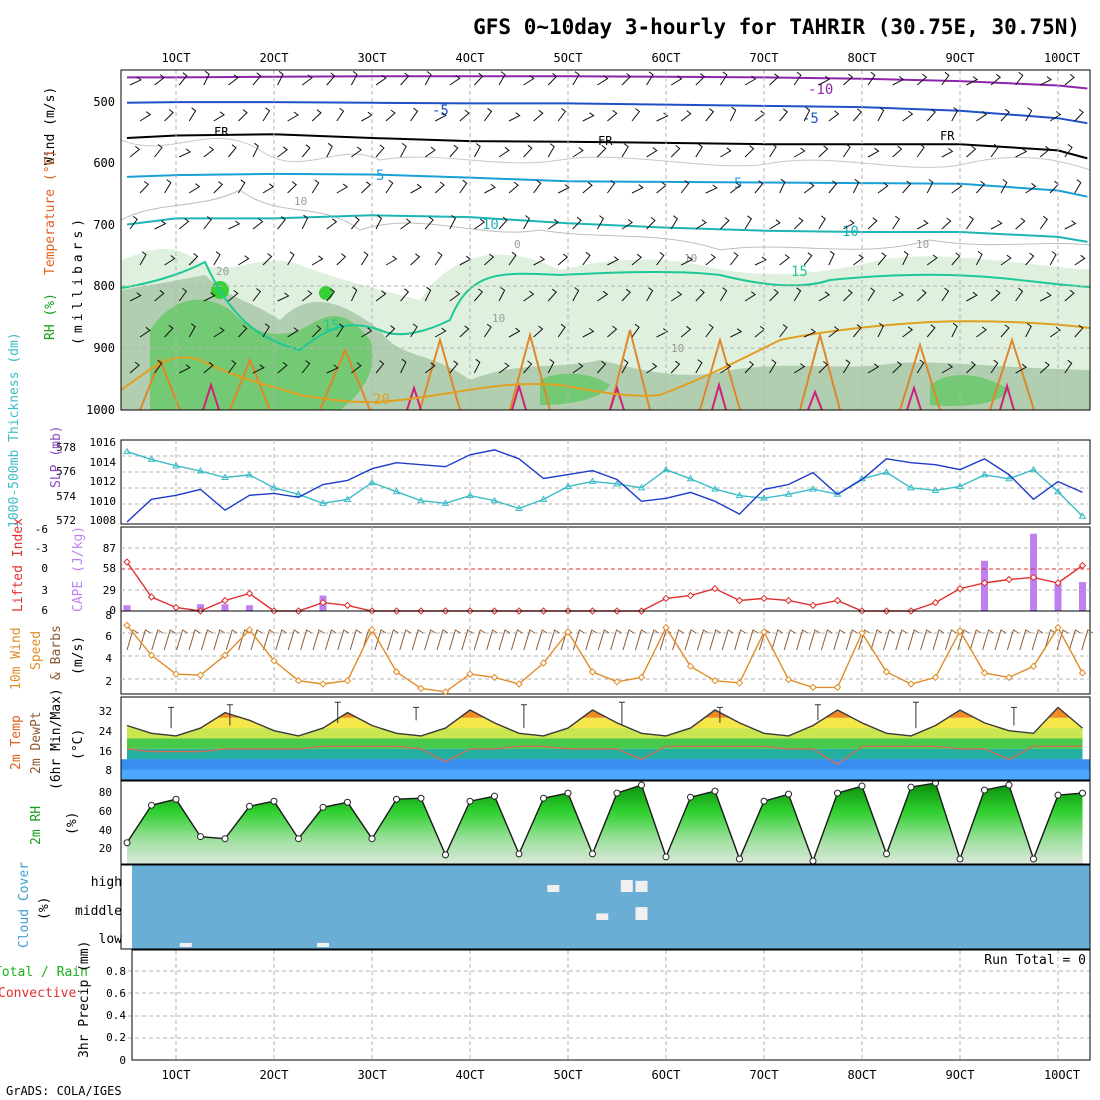 This screenshot has height=1100, width=1100. What do you see at coordinates (78, 655) in the screenshot?
I see `wind-axis-label-line: (m/s)` at bounding box center [78, 655].